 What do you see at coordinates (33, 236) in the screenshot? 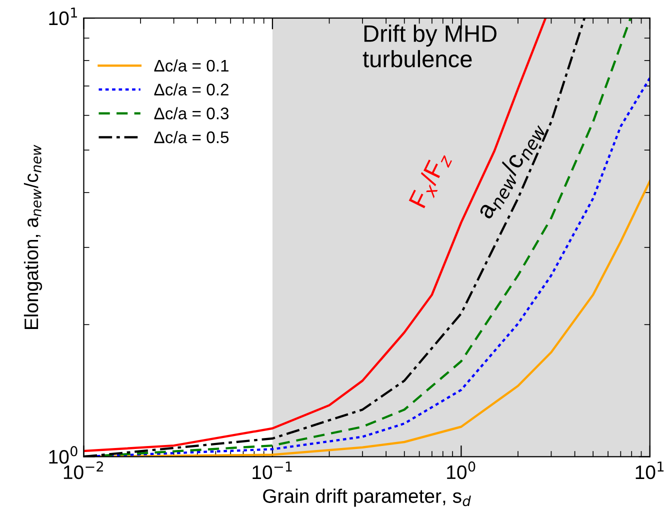
I see `y-axis-title: Elongation, a$_{new}$/c$_{new}$` at bounding box center [33, 236].